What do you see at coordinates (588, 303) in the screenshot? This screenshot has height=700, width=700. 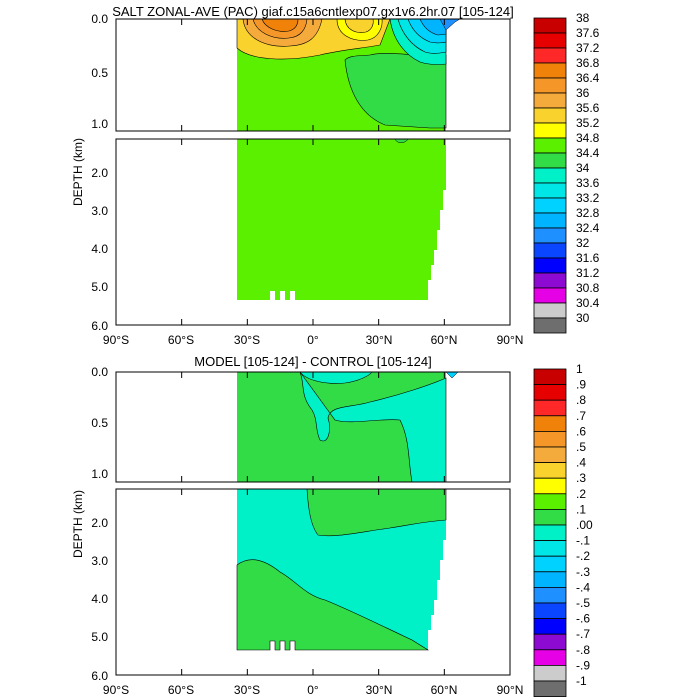 I see `colorbar-label: 30.4` at bounding box center [588, 303].